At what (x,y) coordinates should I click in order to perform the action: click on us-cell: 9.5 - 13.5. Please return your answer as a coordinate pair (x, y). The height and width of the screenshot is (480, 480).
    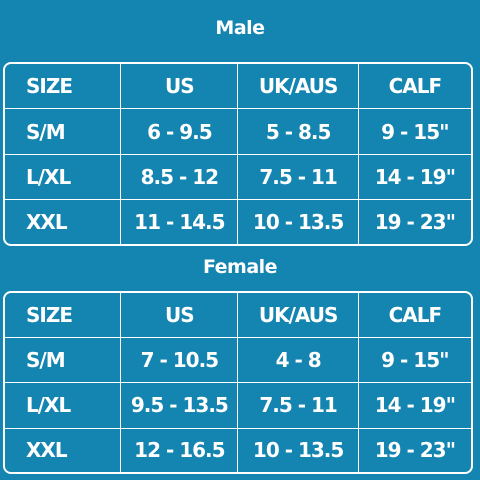
    Looking at the image, I should click on (180, 406).